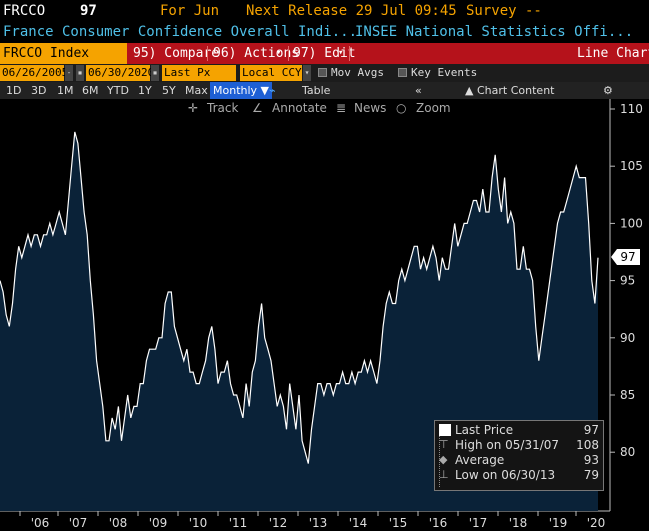  Describe the element at coordinates (88, 11) in the screenshot. I see `header-value: 97` at that location.